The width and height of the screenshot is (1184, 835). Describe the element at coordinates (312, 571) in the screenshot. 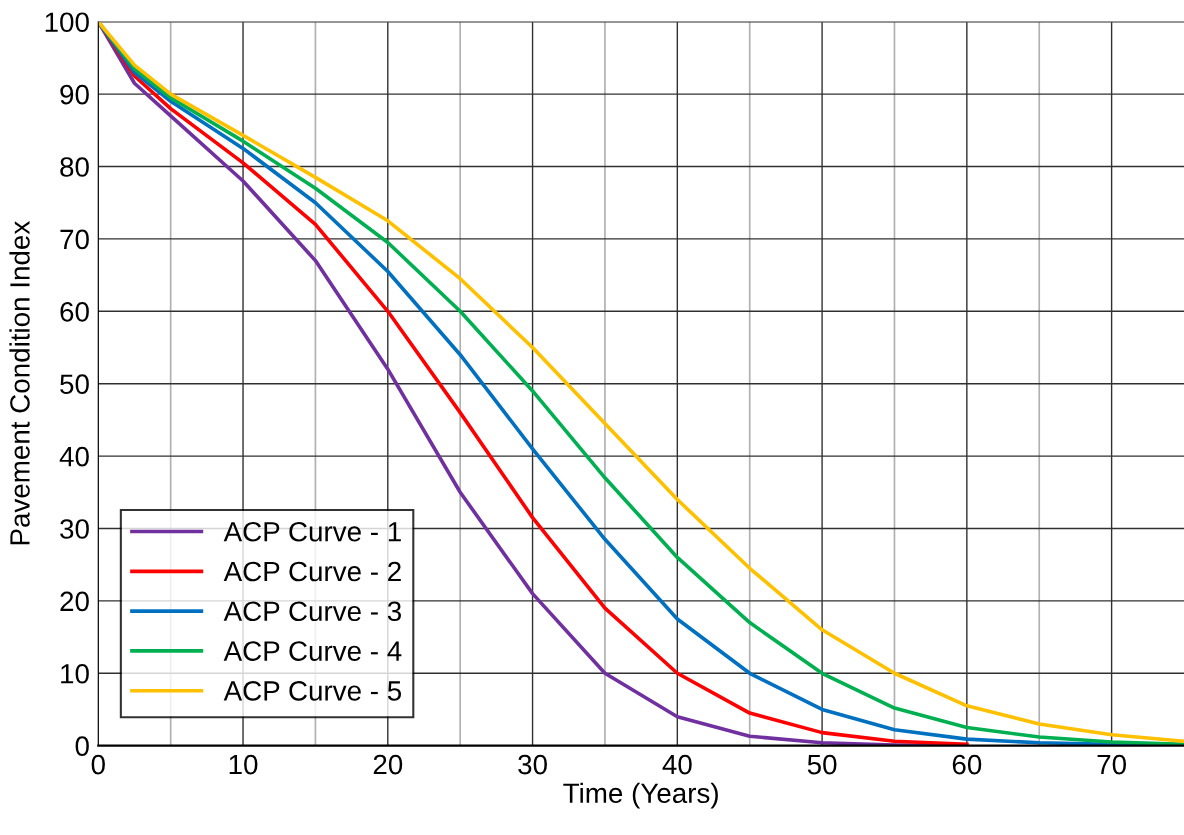

I see `legend-label: ACP Curve - 2` at that location.